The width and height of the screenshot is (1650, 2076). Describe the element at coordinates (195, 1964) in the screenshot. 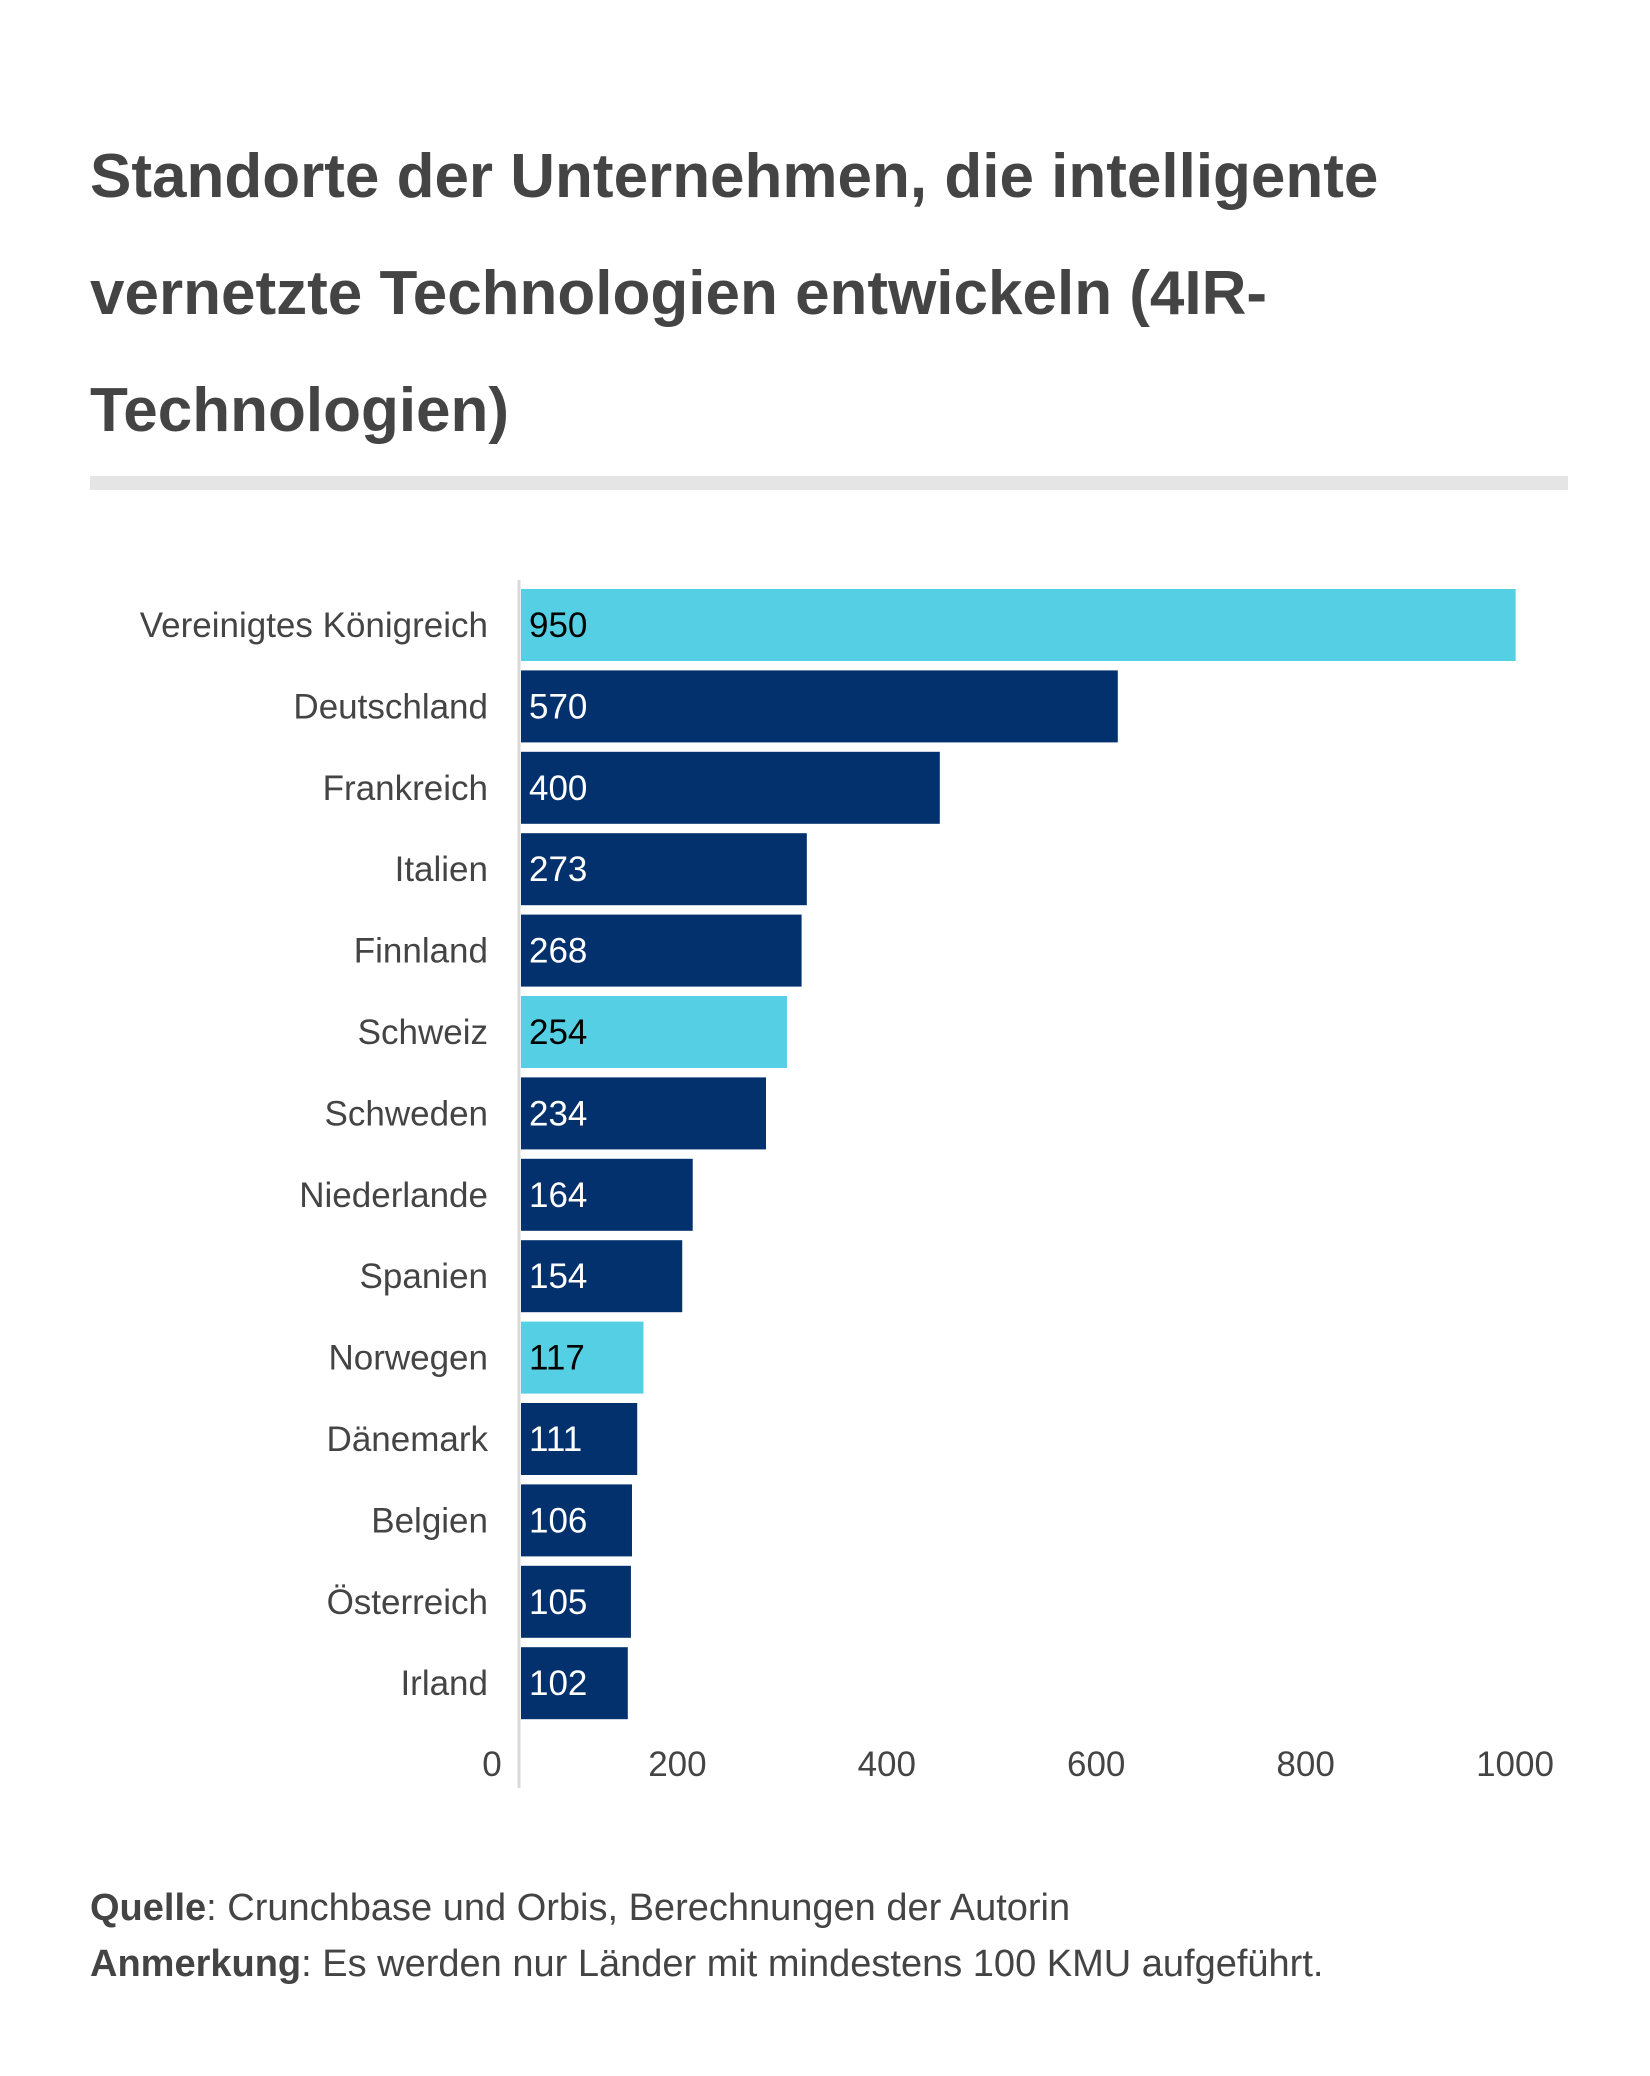

I see `note-label: Anmerkung` at that location.